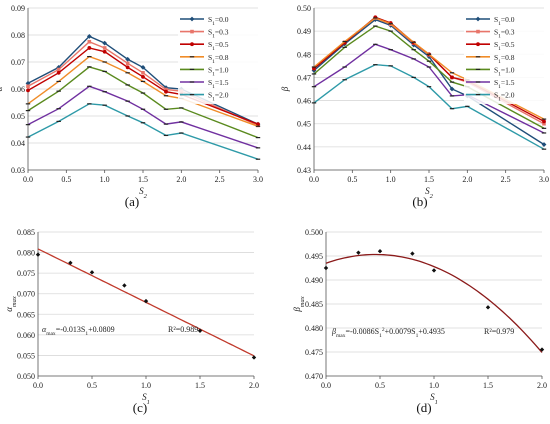  I want to click on fit-equation-part: =-0.0086S, so click(362, 331).